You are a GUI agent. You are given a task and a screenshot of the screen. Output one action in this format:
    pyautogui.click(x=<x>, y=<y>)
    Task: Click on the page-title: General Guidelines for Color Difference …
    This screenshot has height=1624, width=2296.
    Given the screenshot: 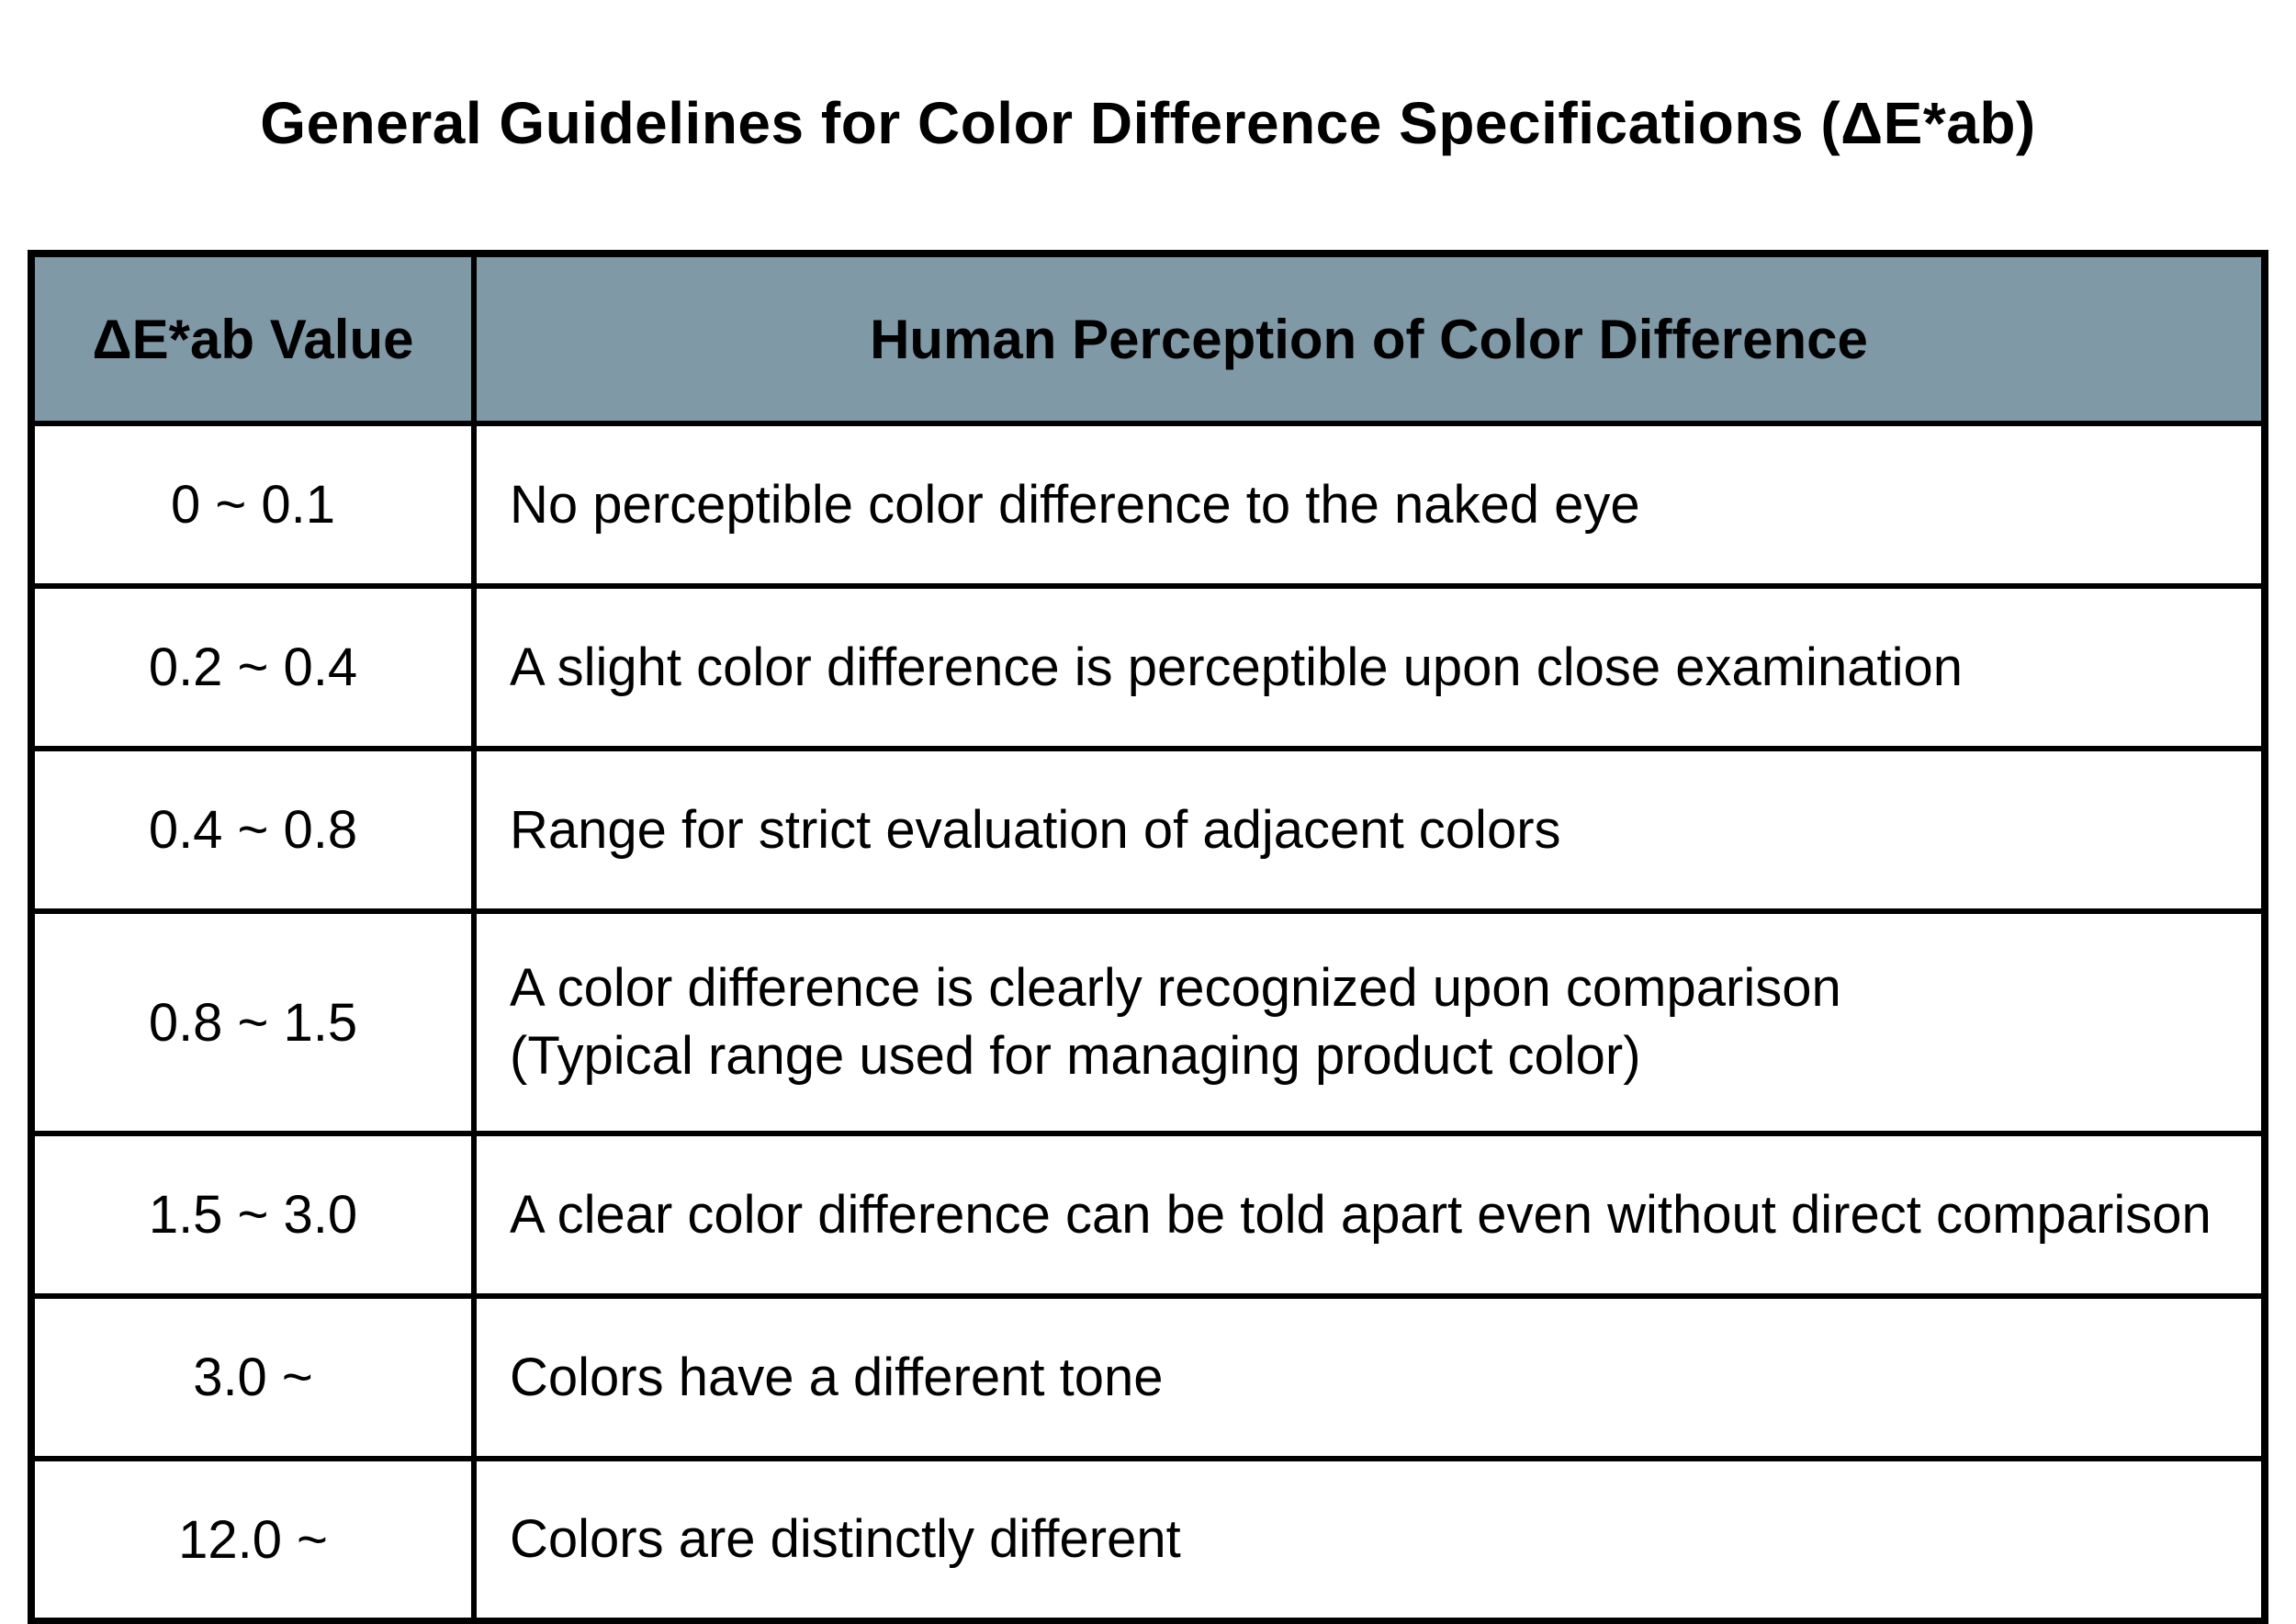 What is the action you would take?
    pyautogui.click(x=1148, y=123)
    